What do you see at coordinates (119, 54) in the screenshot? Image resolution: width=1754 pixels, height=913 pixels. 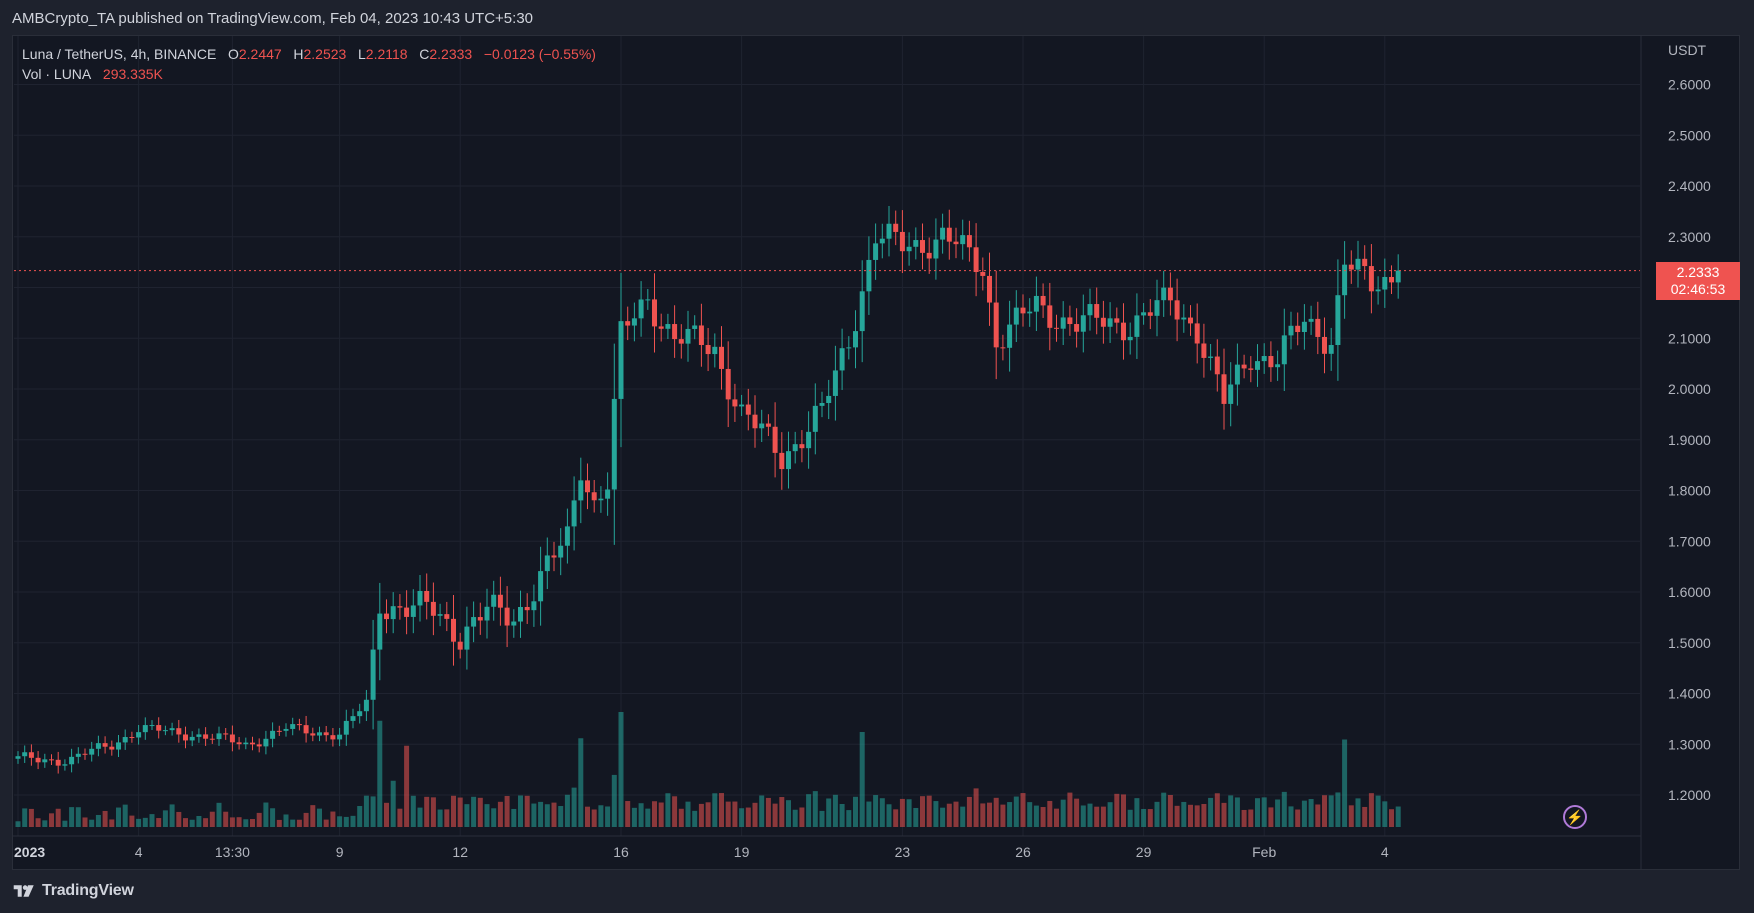 I see `symbol-label: Luna / TetherUS, 4h, BINANCE` at bounding box center [119, 54].